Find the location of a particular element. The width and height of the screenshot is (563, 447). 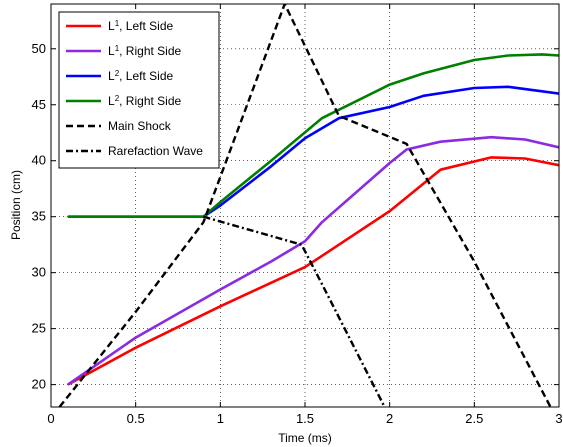

x-tick-label: 3 is located at coordinates (558, 418).